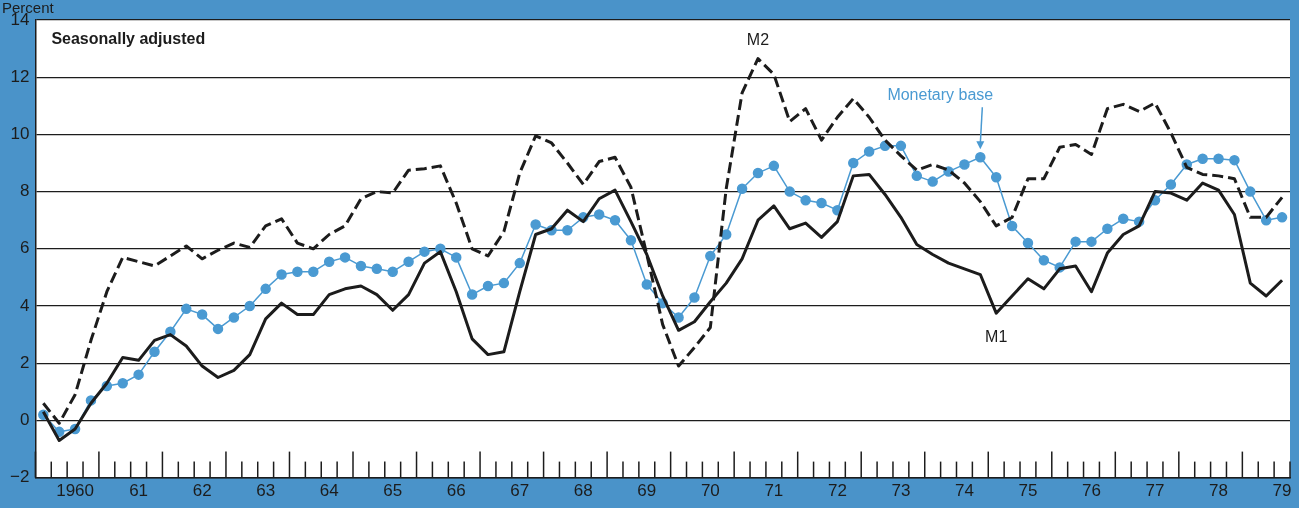  Describe the element at coordinates (1282, 491) in the screenshot. I see `x-tick-label: 79` at that location.